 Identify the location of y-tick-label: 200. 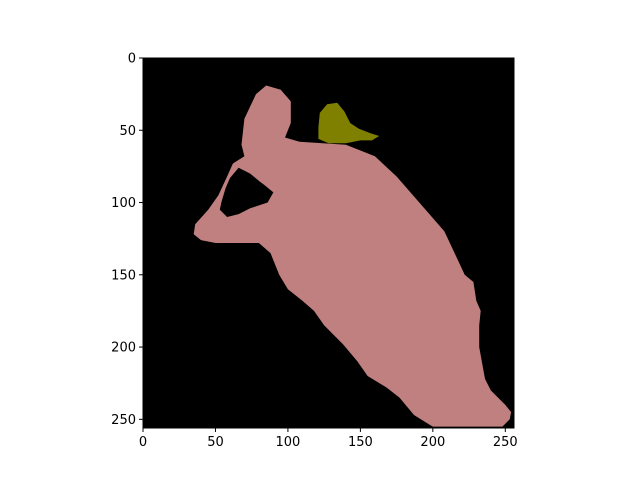
(123, 348).